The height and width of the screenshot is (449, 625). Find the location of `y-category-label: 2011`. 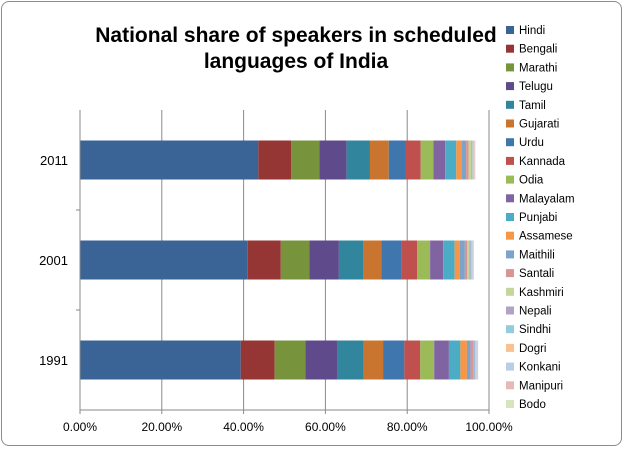

y-category-label: 2011 is located at coordinates (54, 160).